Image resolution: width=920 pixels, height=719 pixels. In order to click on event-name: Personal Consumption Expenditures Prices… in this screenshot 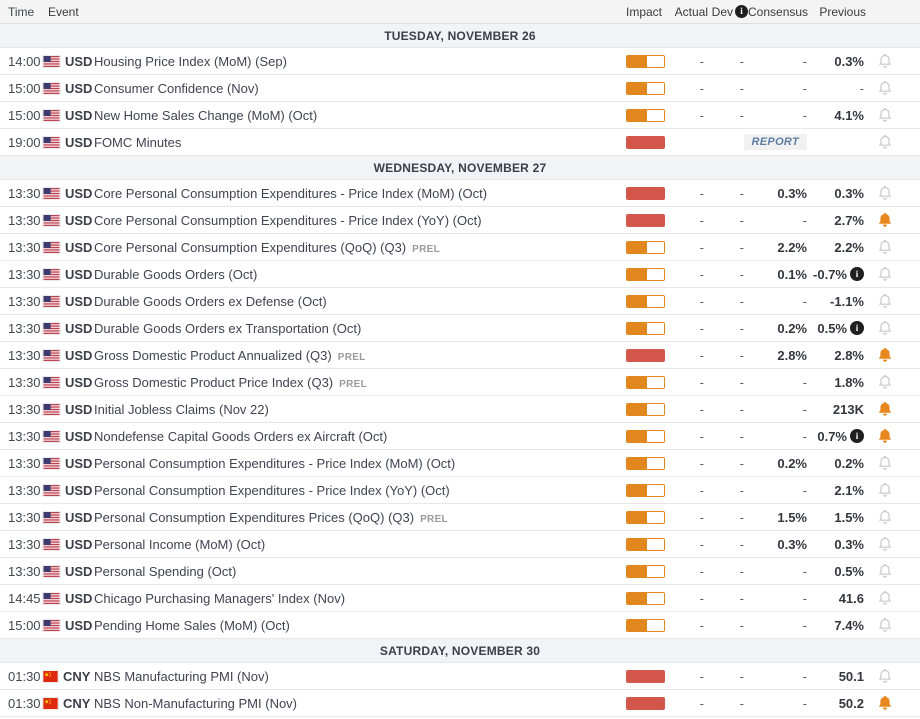, I will do `click(254, 517)`.